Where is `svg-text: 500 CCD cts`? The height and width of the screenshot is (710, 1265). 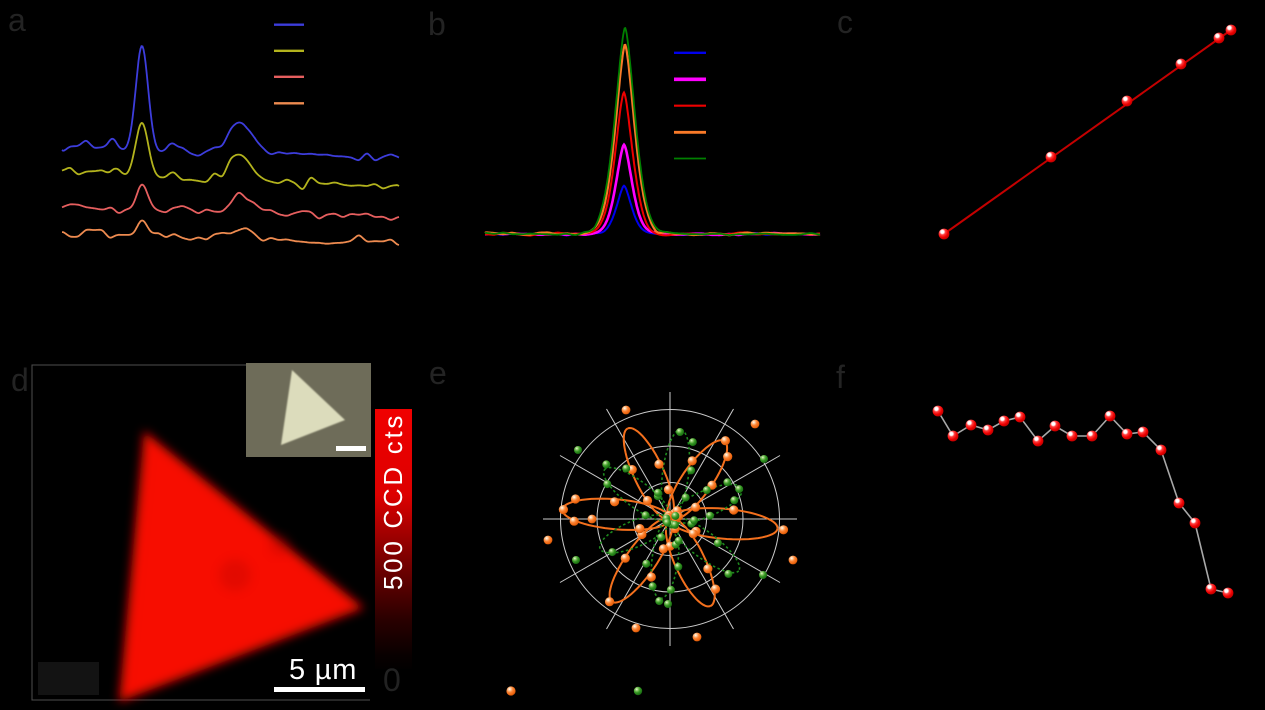 svg-text: 500 CCD cts is located at coordinates (393, 501).